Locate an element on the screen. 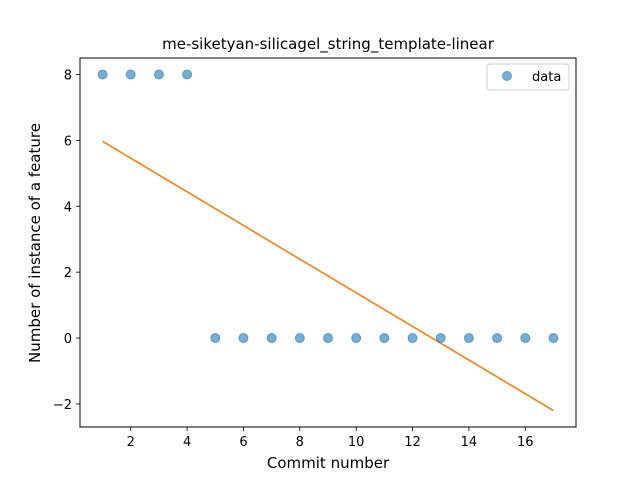 The height and width of the screenshot is (480, 640). x-tick-label: 2 is located at coordinates (131, 442).